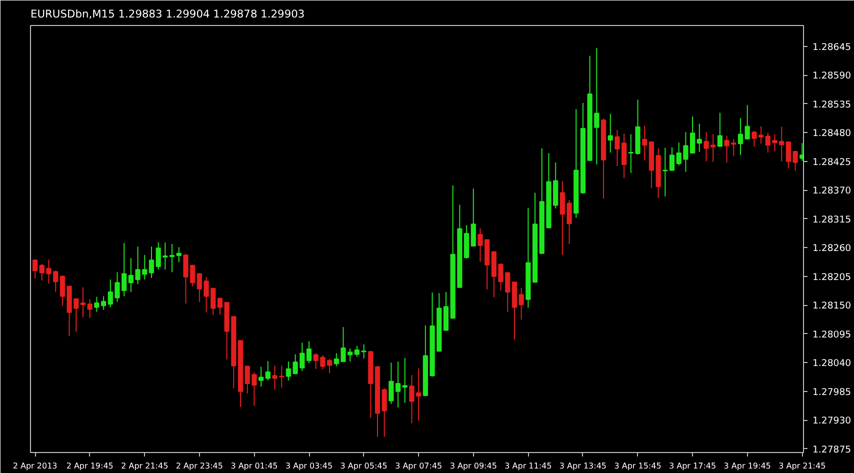  What do you see at coordinates (364, 466) in the screenshot?
I see `x-tick-label: 3 Apr 05:45` at bounding box center [364, 466].